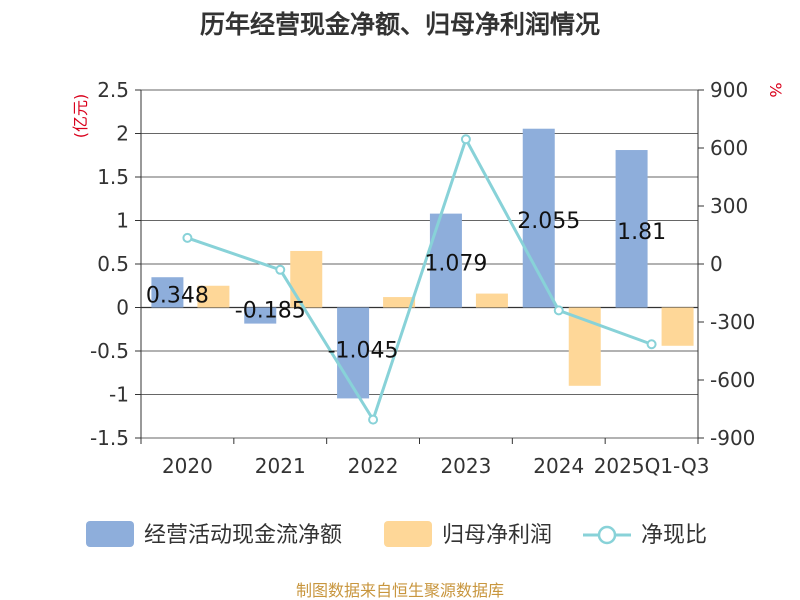  What do you see at coordinates (80, 116) in the screenshot?
I see `left-unit-label: (亿元)` at bounding box center [80, 116].